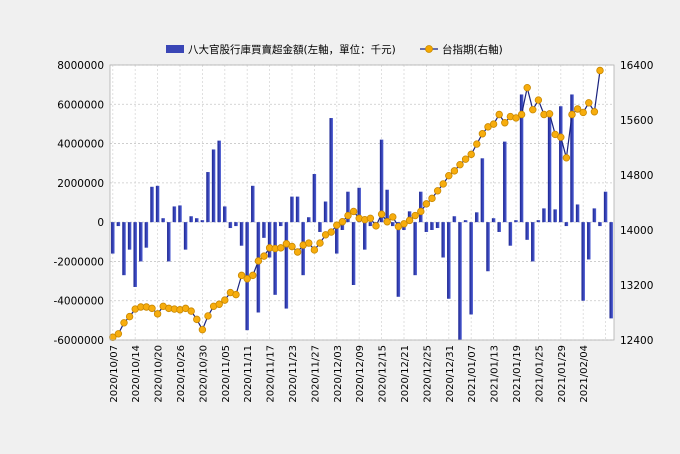 The width and height of the screenshot is (680, 454). I want to click on left-tick-label: 4000000, so click(80, 145).